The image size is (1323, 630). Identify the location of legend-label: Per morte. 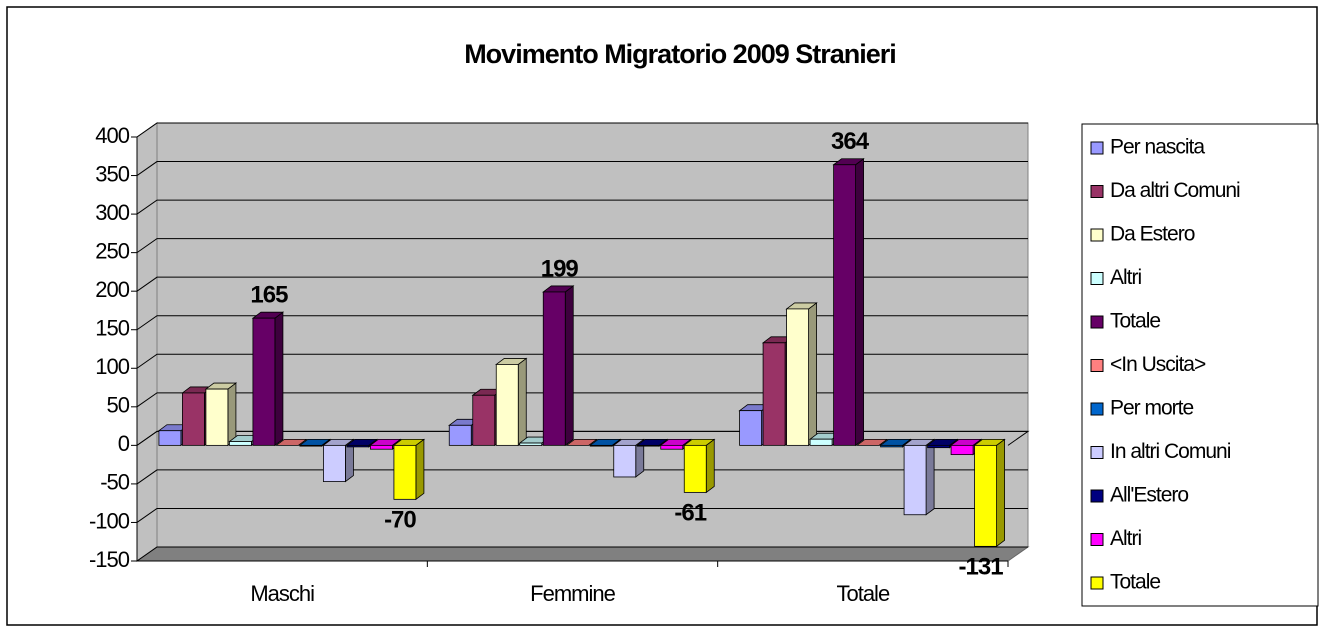
(1152, 408).